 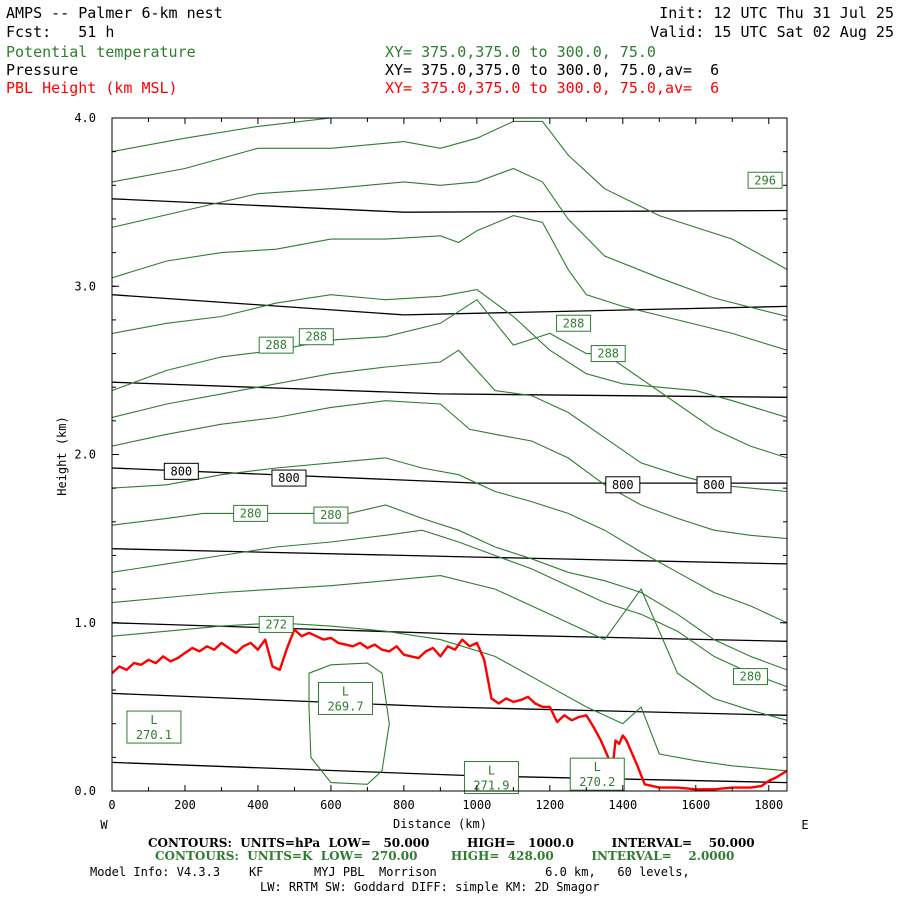 I want to click on low-center-value: 270.1, so click(x=154, y=735).